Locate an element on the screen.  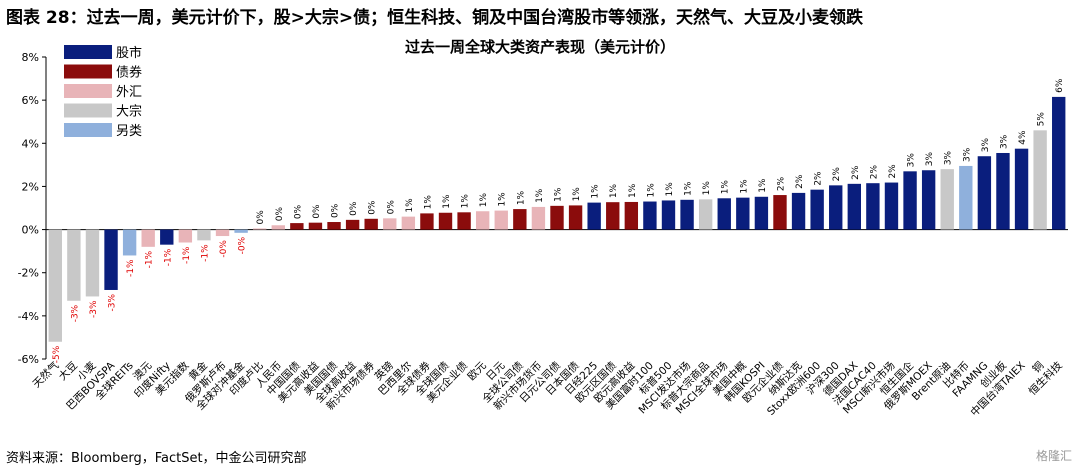
y-tick-label: 4% is located at coordinates (30, 143).